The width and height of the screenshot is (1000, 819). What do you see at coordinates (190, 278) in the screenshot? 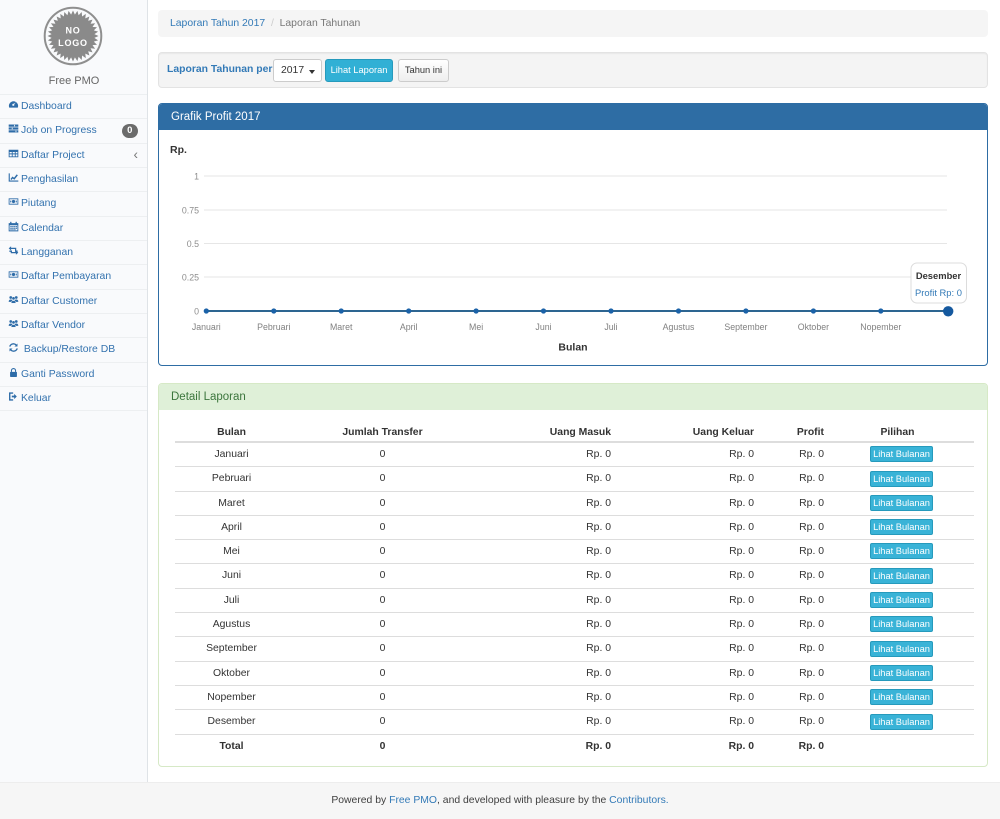
I see `svg-text: 0.25` at bounding box center [190, 278].